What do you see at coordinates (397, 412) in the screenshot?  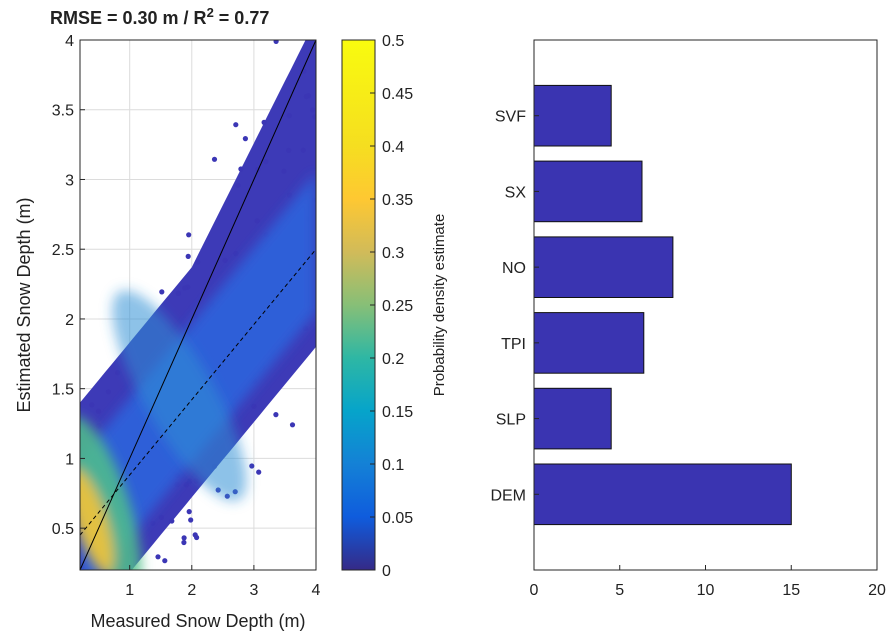 I see `colorbar-tick-label: 0.15` at bounding box center [397, 412].